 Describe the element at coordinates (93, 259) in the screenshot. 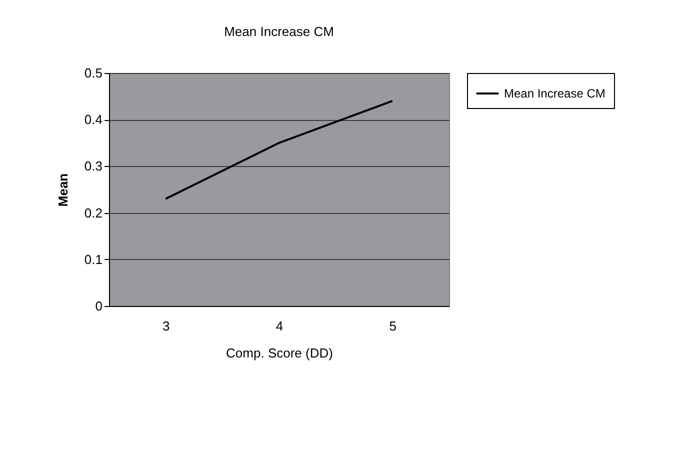

I see `y-tick-label: 0.1` at that location.